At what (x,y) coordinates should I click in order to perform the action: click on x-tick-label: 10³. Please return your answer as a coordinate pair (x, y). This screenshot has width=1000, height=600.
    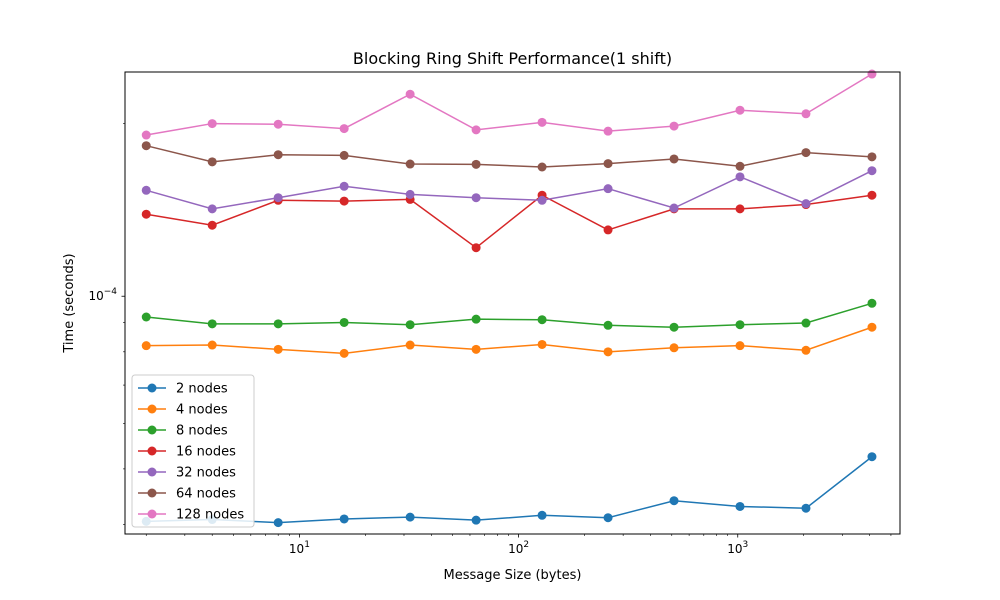
    Looking at the image, I should click on (737, 548).